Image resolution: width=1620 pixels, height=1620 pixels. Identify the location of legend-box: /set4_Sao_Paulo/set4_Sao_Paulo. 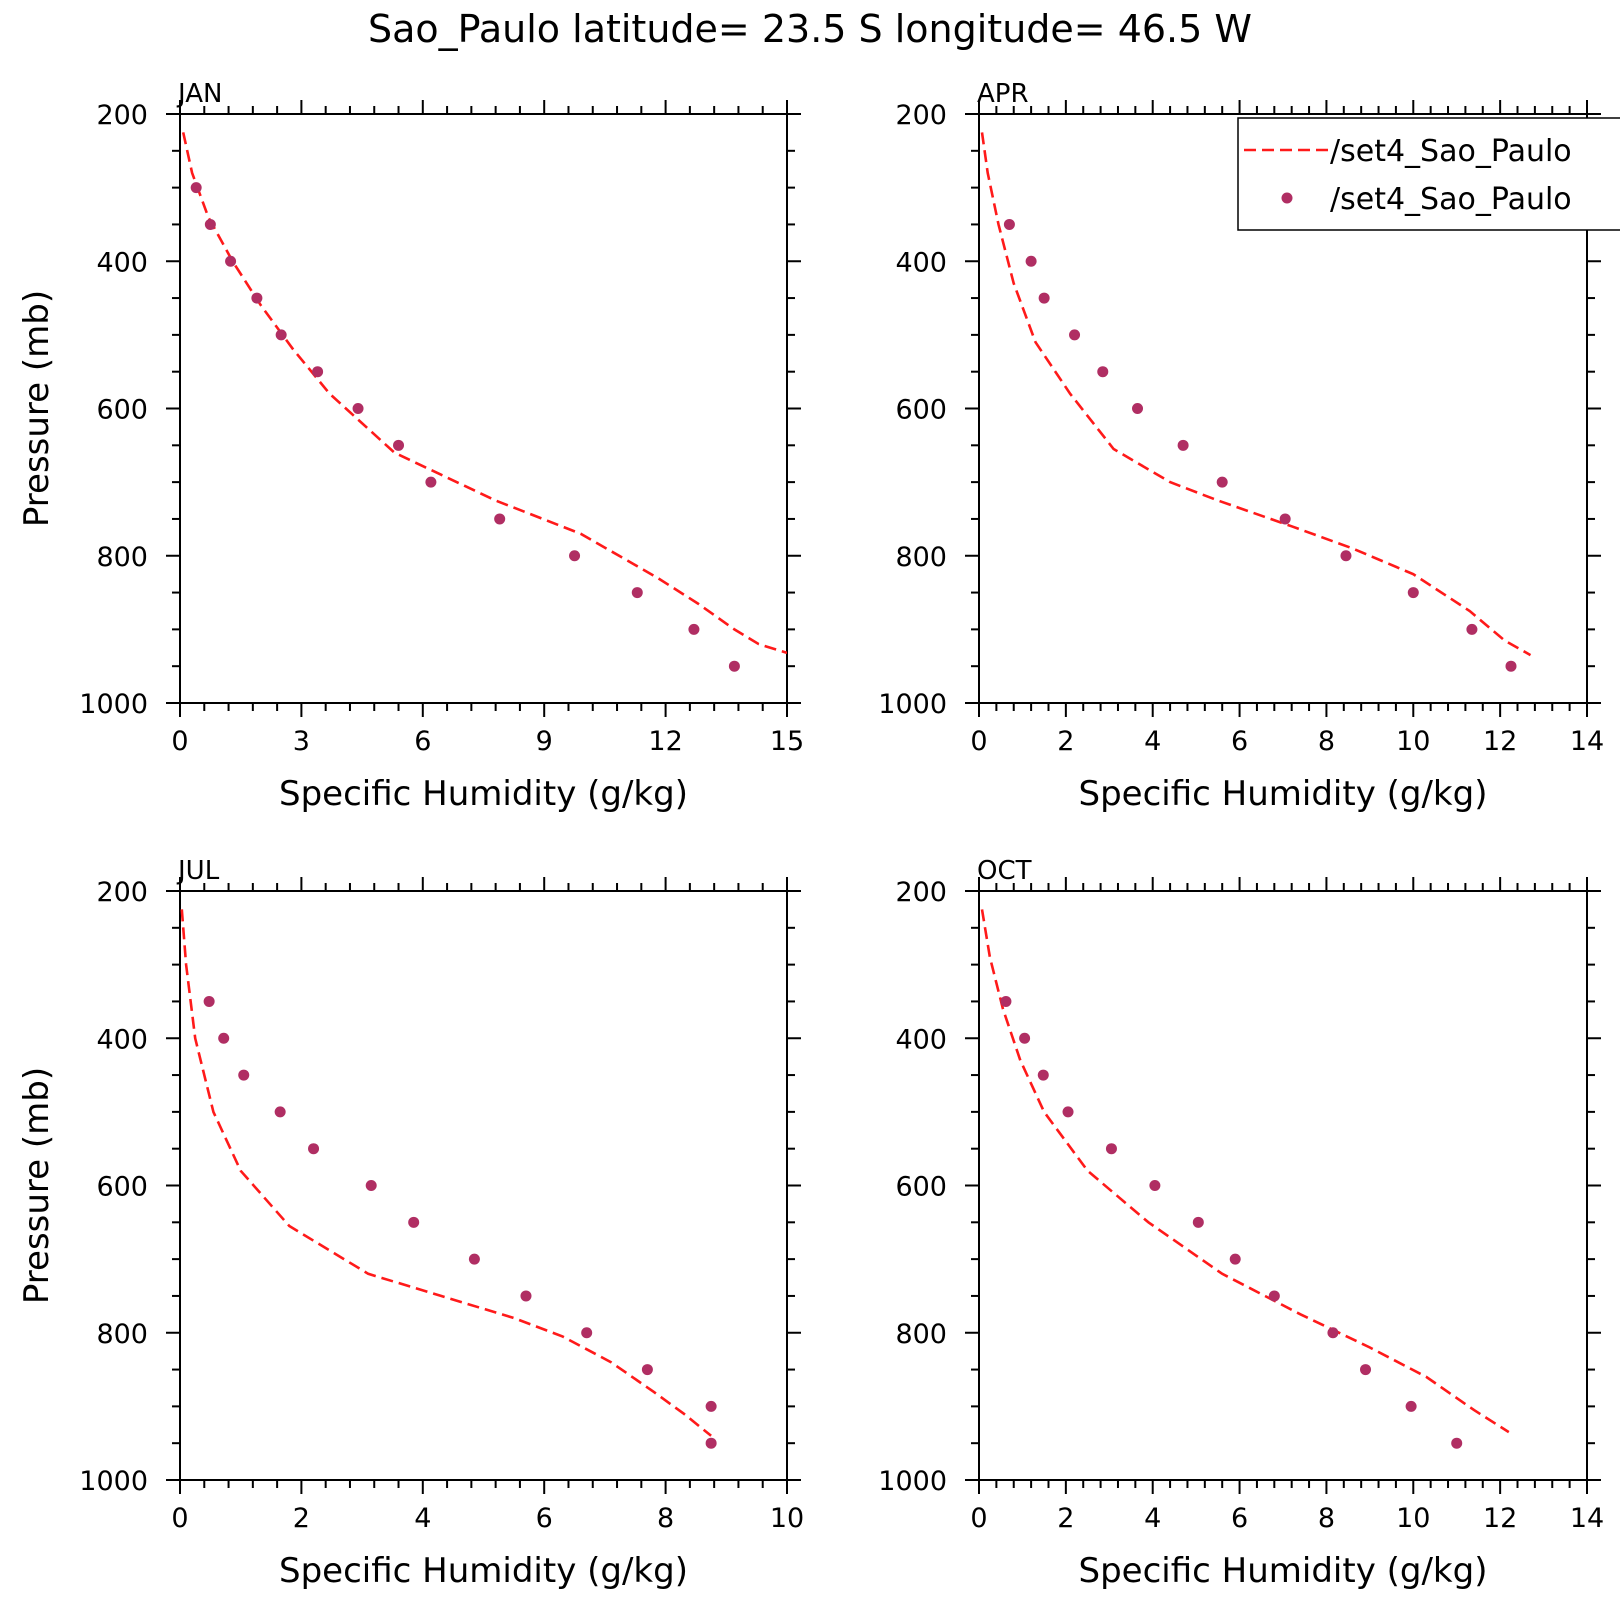
(1428, 174).